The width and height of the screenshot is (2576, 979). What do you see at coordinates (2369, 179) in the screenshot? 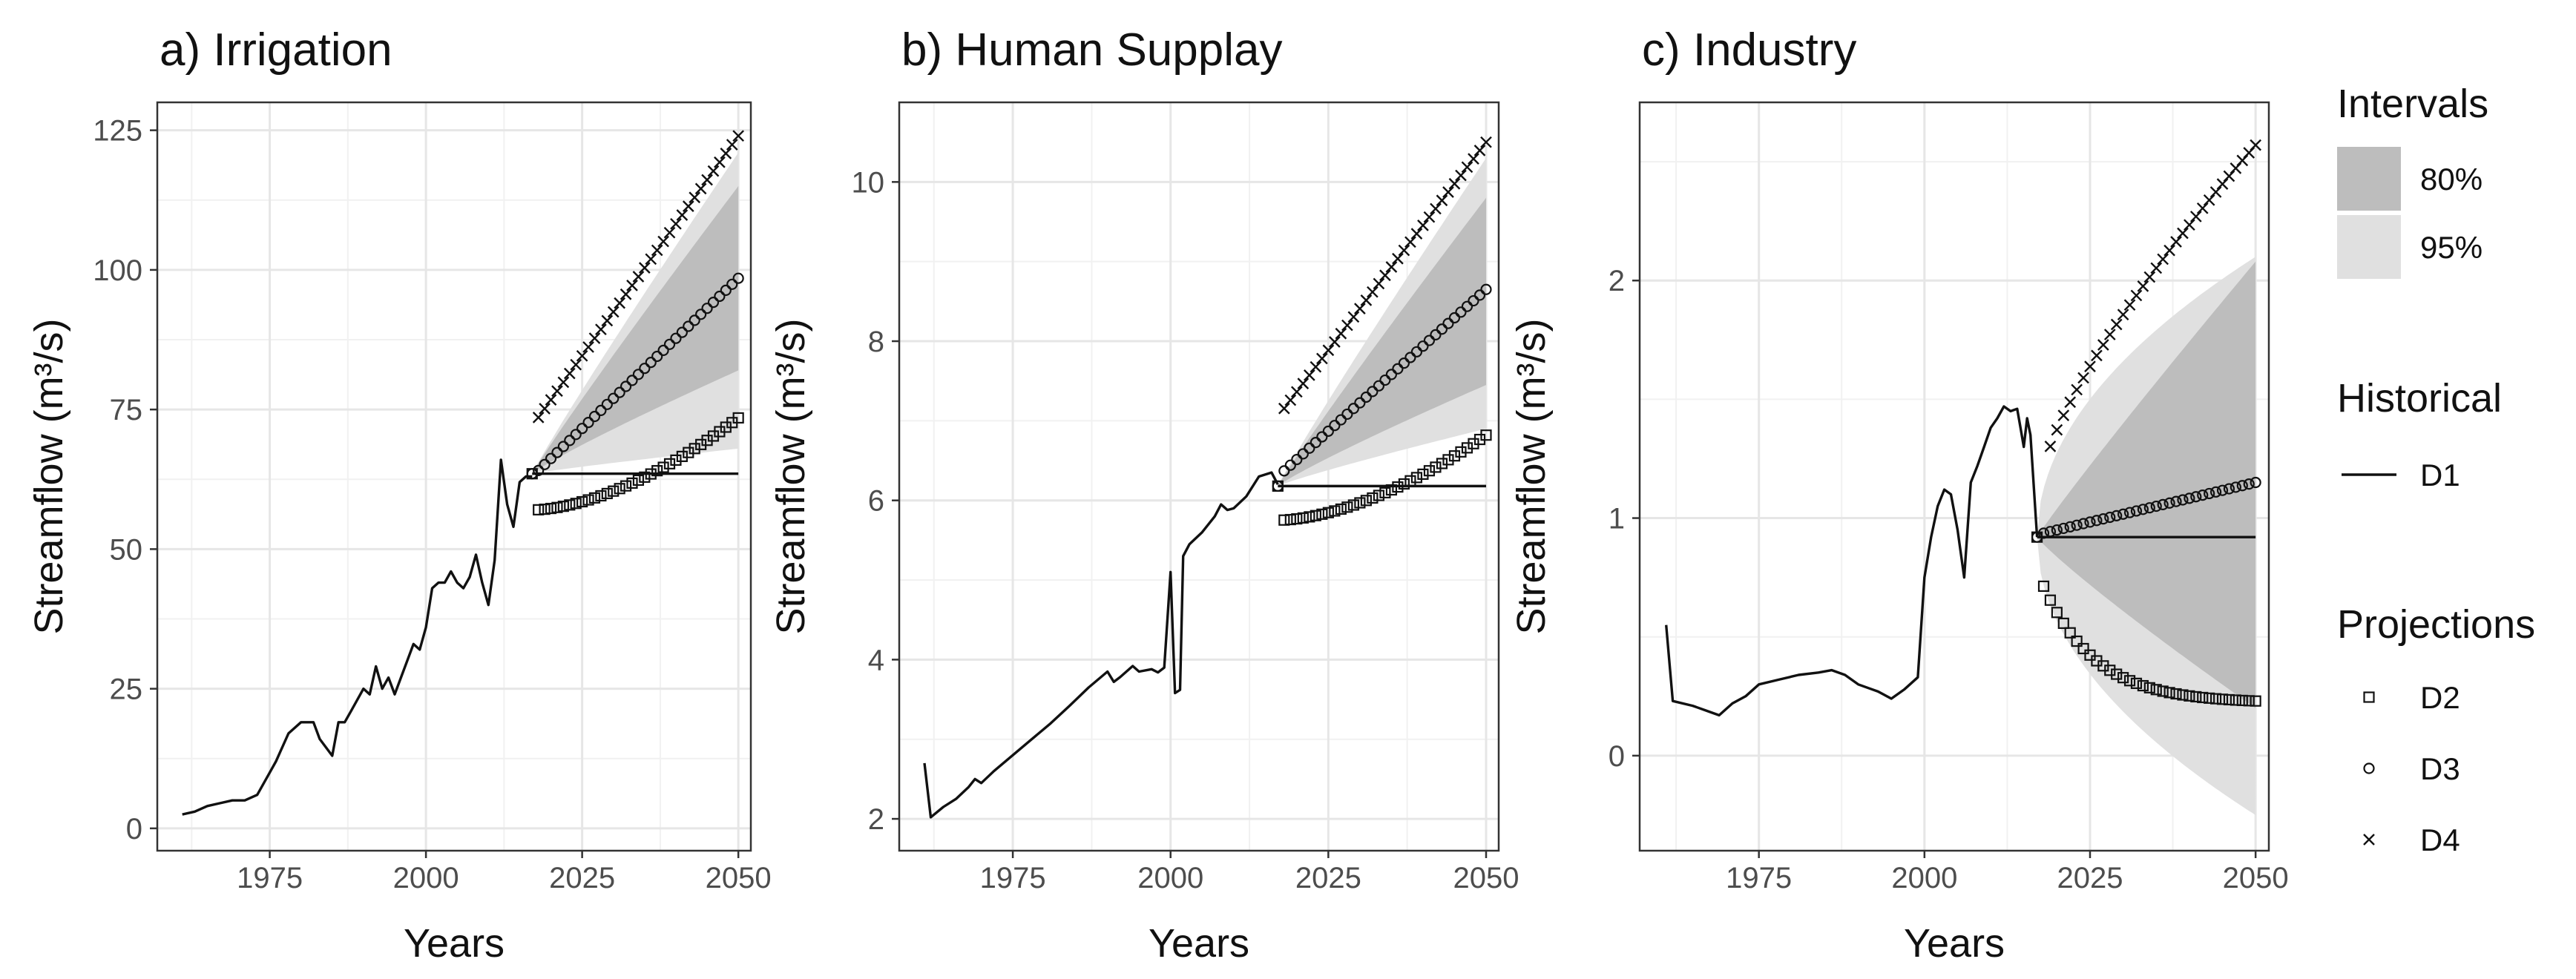
I see `legend-key-80pct` at bounding box center [2369, 179].